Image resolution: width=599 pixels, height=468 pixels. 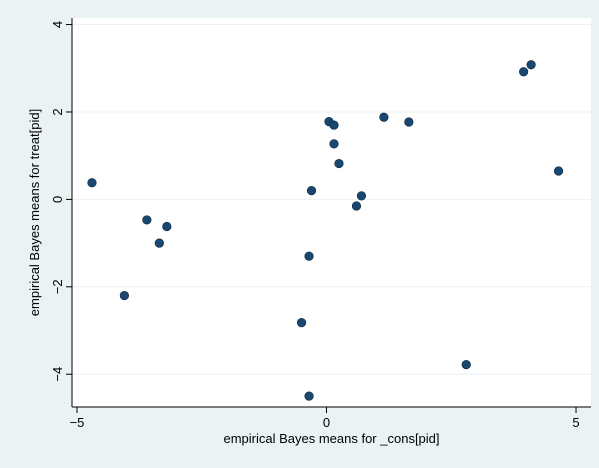 What do you see at coordinates (57, 199) in the screenshot?
I see `y-tick-label: 0` at bounding box center [57, 199].